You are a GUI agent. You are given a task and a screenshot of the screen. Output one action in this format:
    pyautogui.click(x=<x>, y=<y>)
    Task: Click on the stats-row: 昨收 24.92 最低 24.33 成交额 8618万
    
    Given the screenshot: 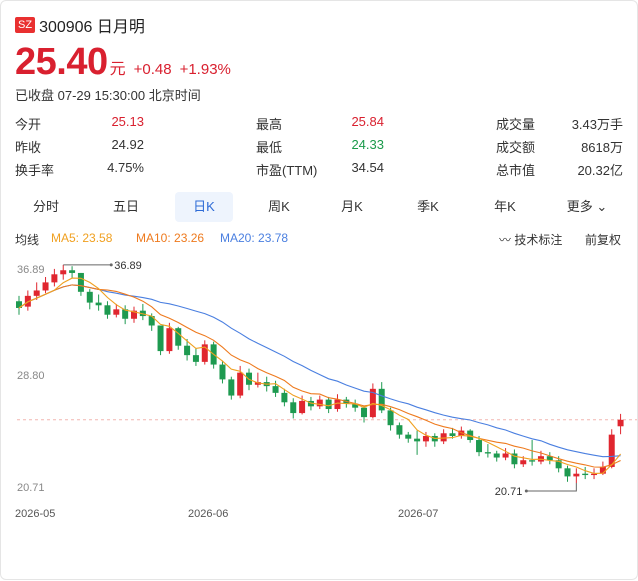 What is the action you would take?
    pyautogui.click(x=320, y=148)
    